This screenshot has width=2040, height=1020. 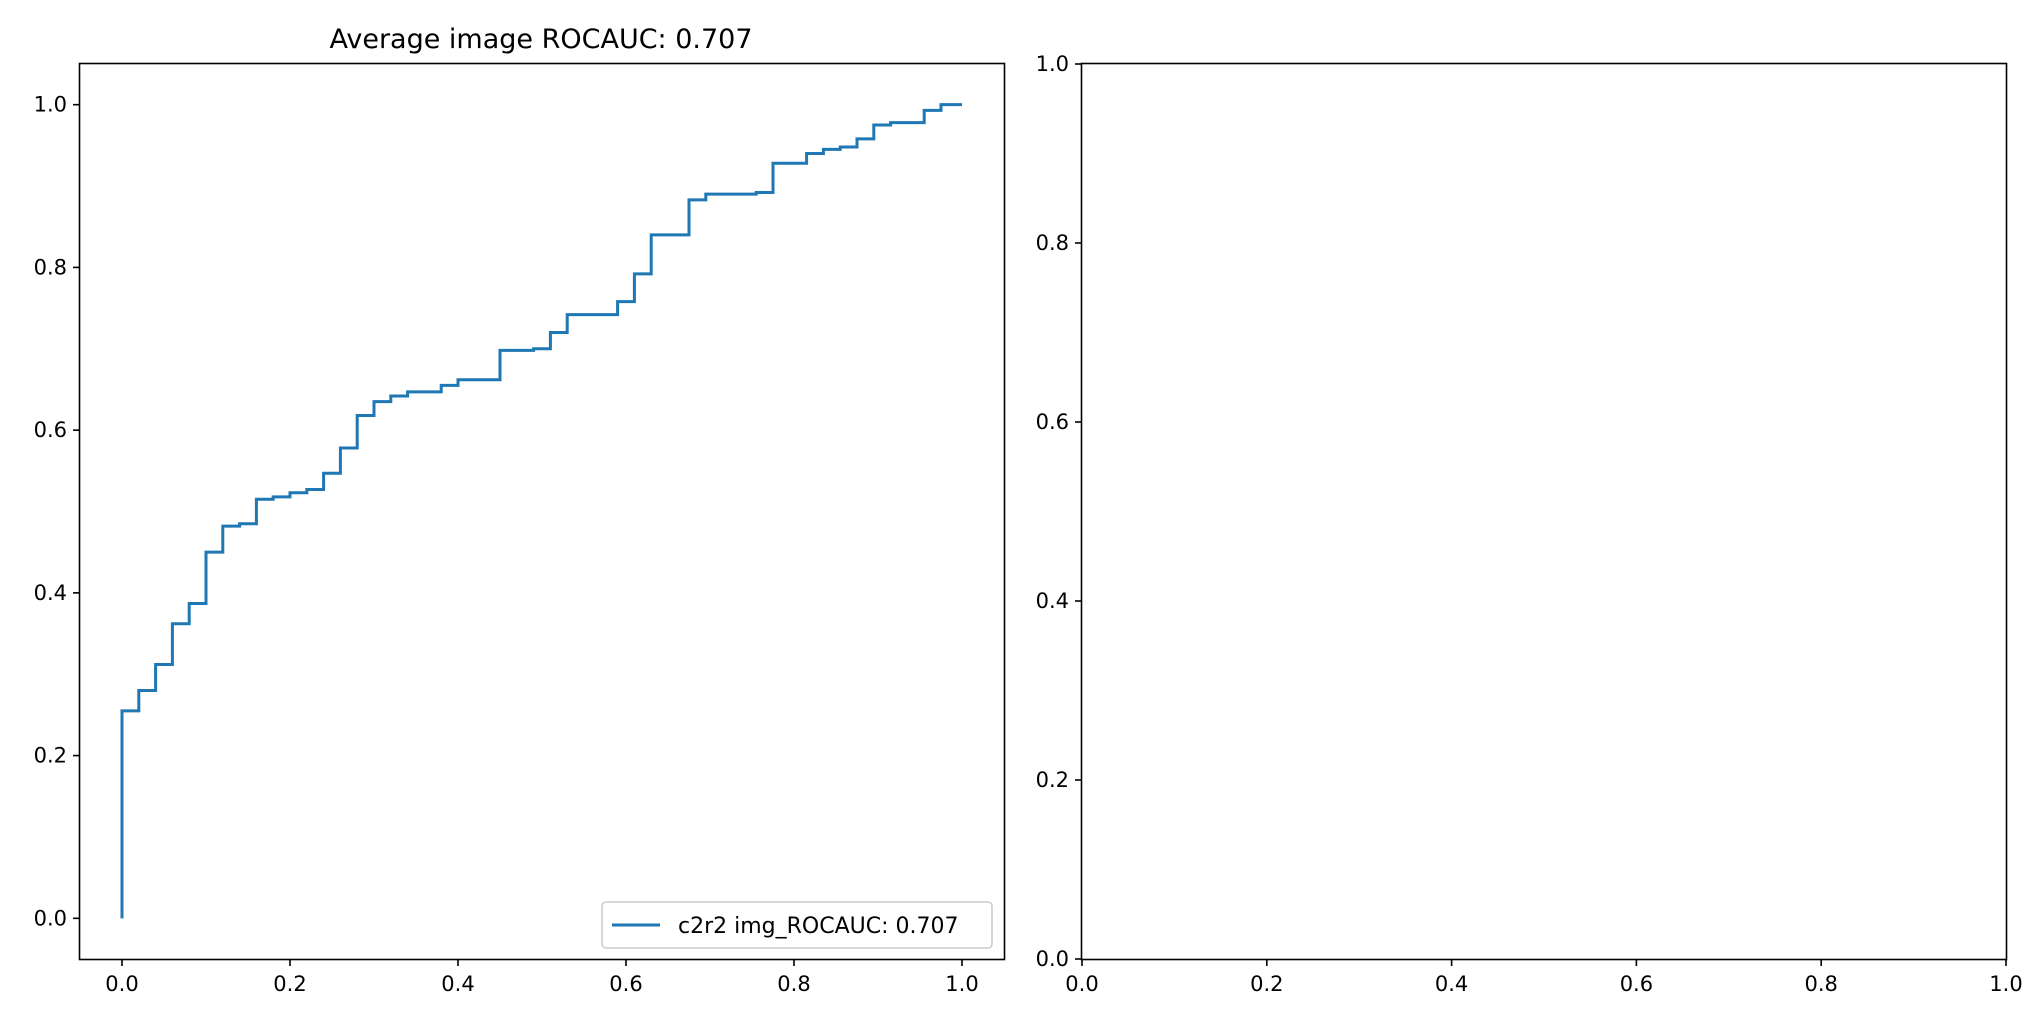 I want to click on legend: c2r2 img_ROCAUC: 0.707, so click(x=797, y=925).